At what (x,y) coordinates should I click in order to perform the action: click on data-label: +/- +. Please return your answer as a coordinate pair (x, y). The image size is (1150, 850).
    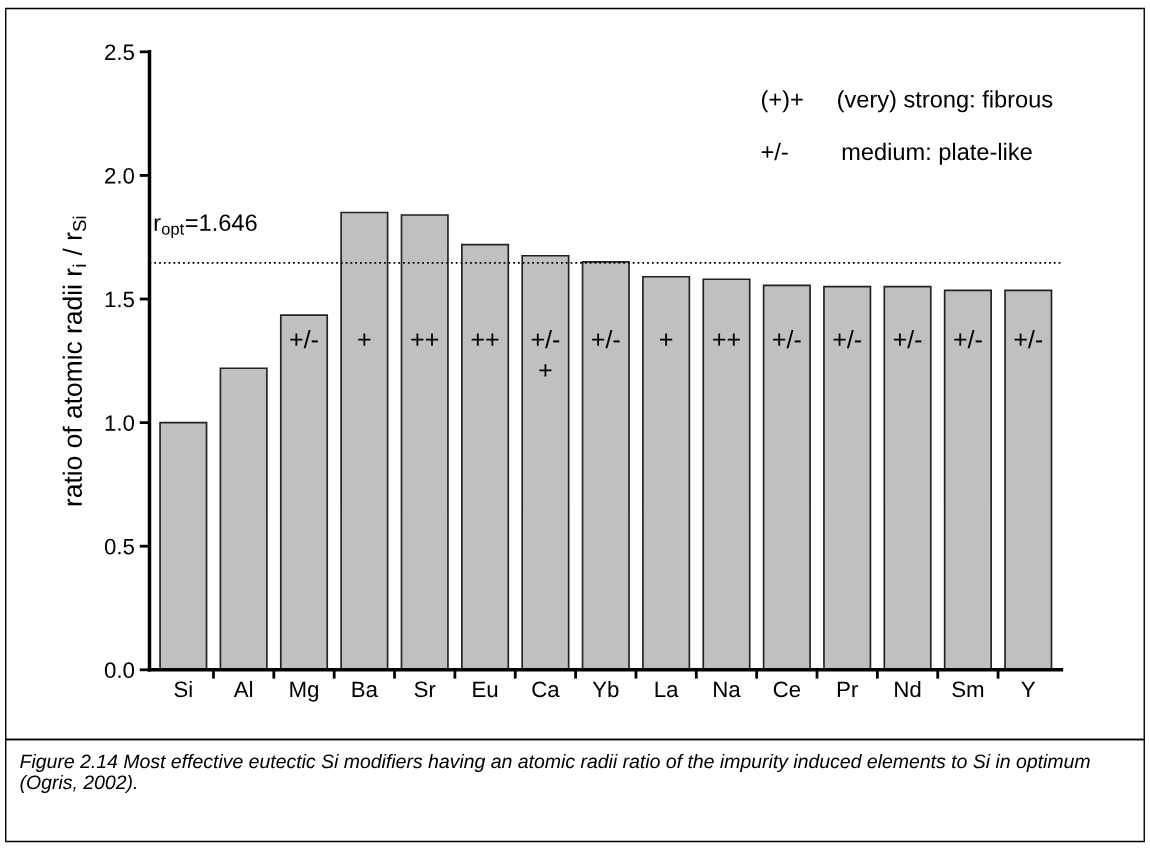
    Looking at the image, I should click on (545, 353).